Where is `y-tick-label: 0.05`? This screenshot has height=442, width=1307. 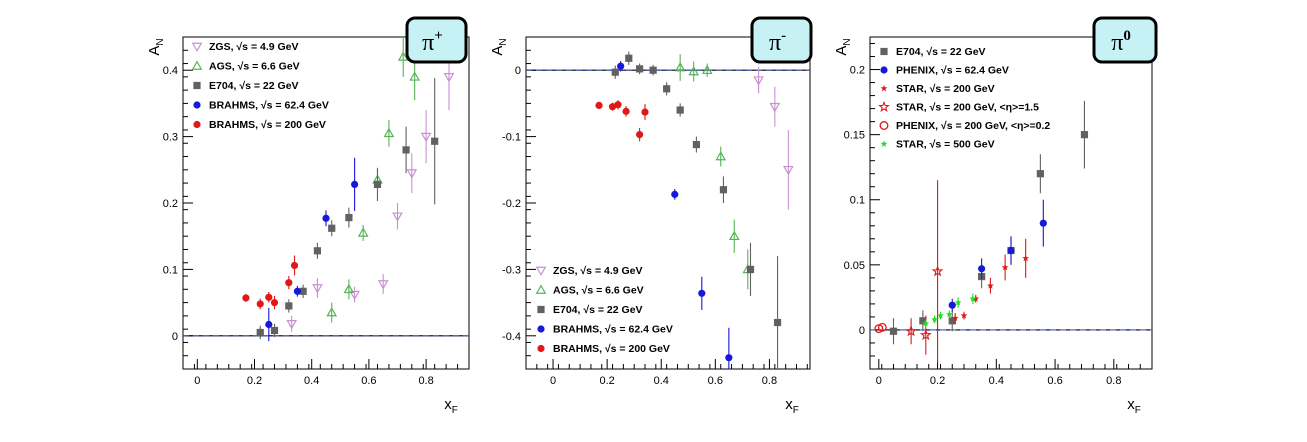
y-tick-label: 0.05 is located at coordinates (854, 266).